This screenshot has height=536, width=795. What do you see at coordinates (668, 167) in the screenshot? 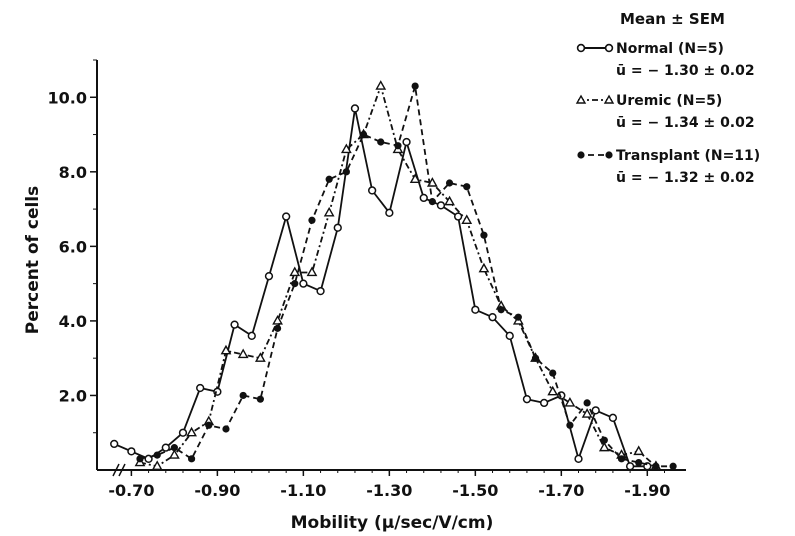
I see `legend-entry-transplant: Transplant (N=11) ū = − 1.32 ± 0.02` at bounding box center [668, 167].